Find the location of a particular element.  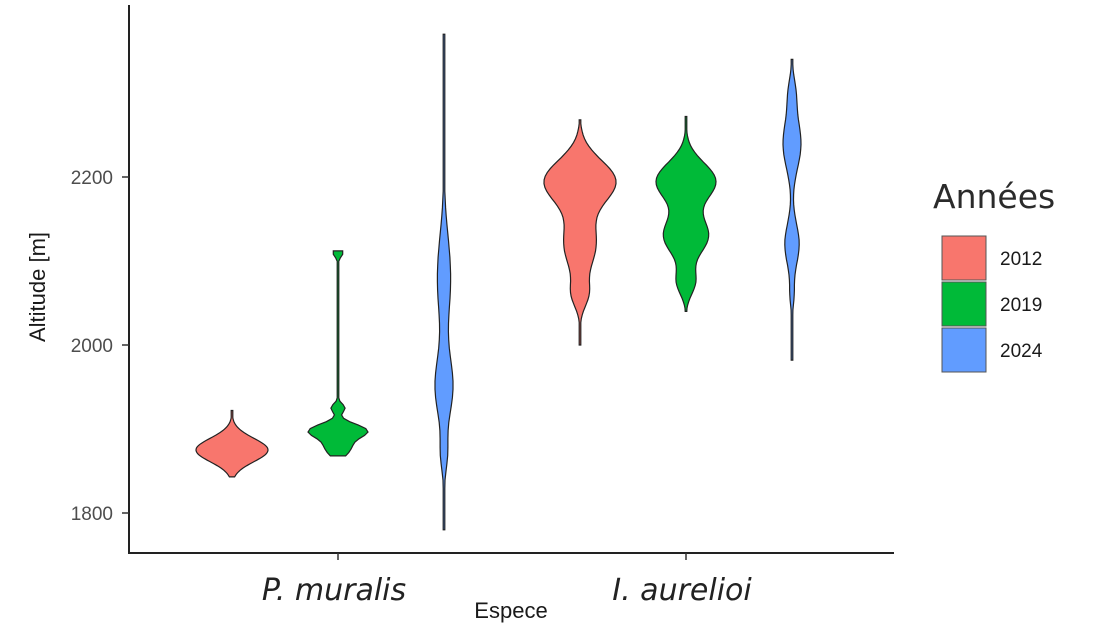

legend-swatch-2024 is located at coordinates (964, 350).